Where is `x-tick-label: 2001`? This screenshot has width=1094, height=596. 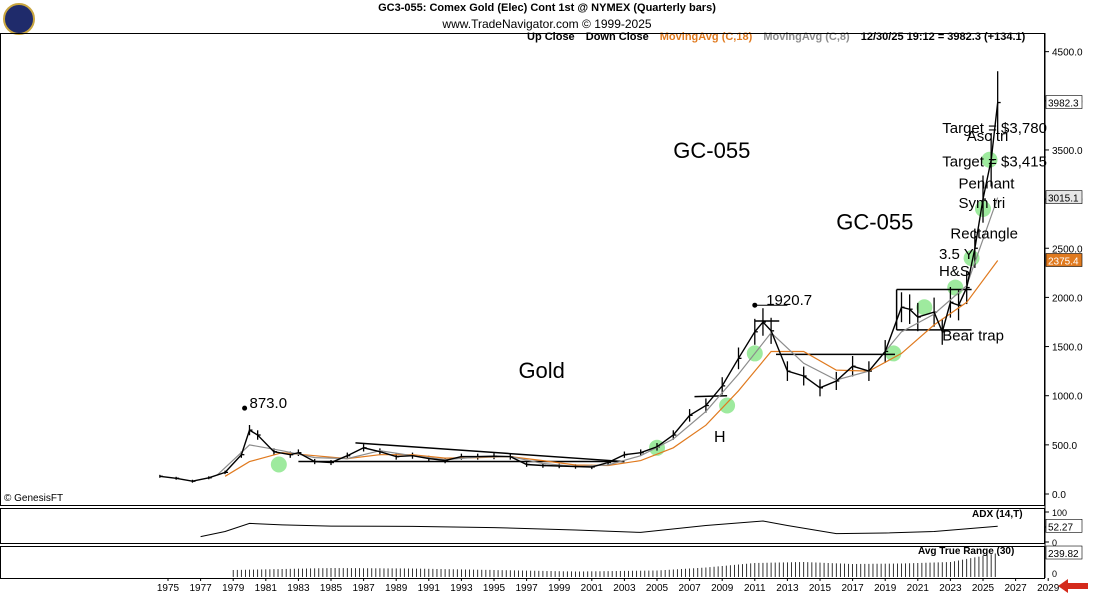 x-tick-label: 2001 is located at coordinates (592, 588).